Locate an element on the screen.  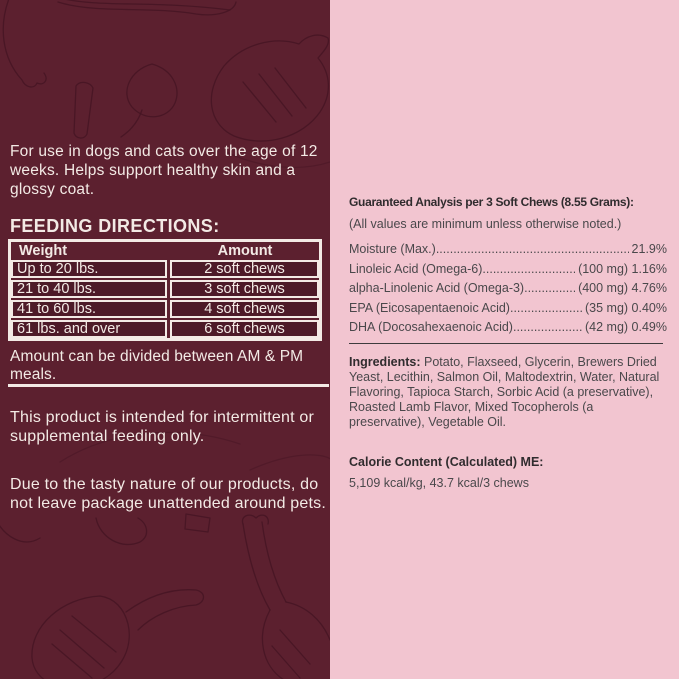
divider-line is located at coordinates (168, 385).